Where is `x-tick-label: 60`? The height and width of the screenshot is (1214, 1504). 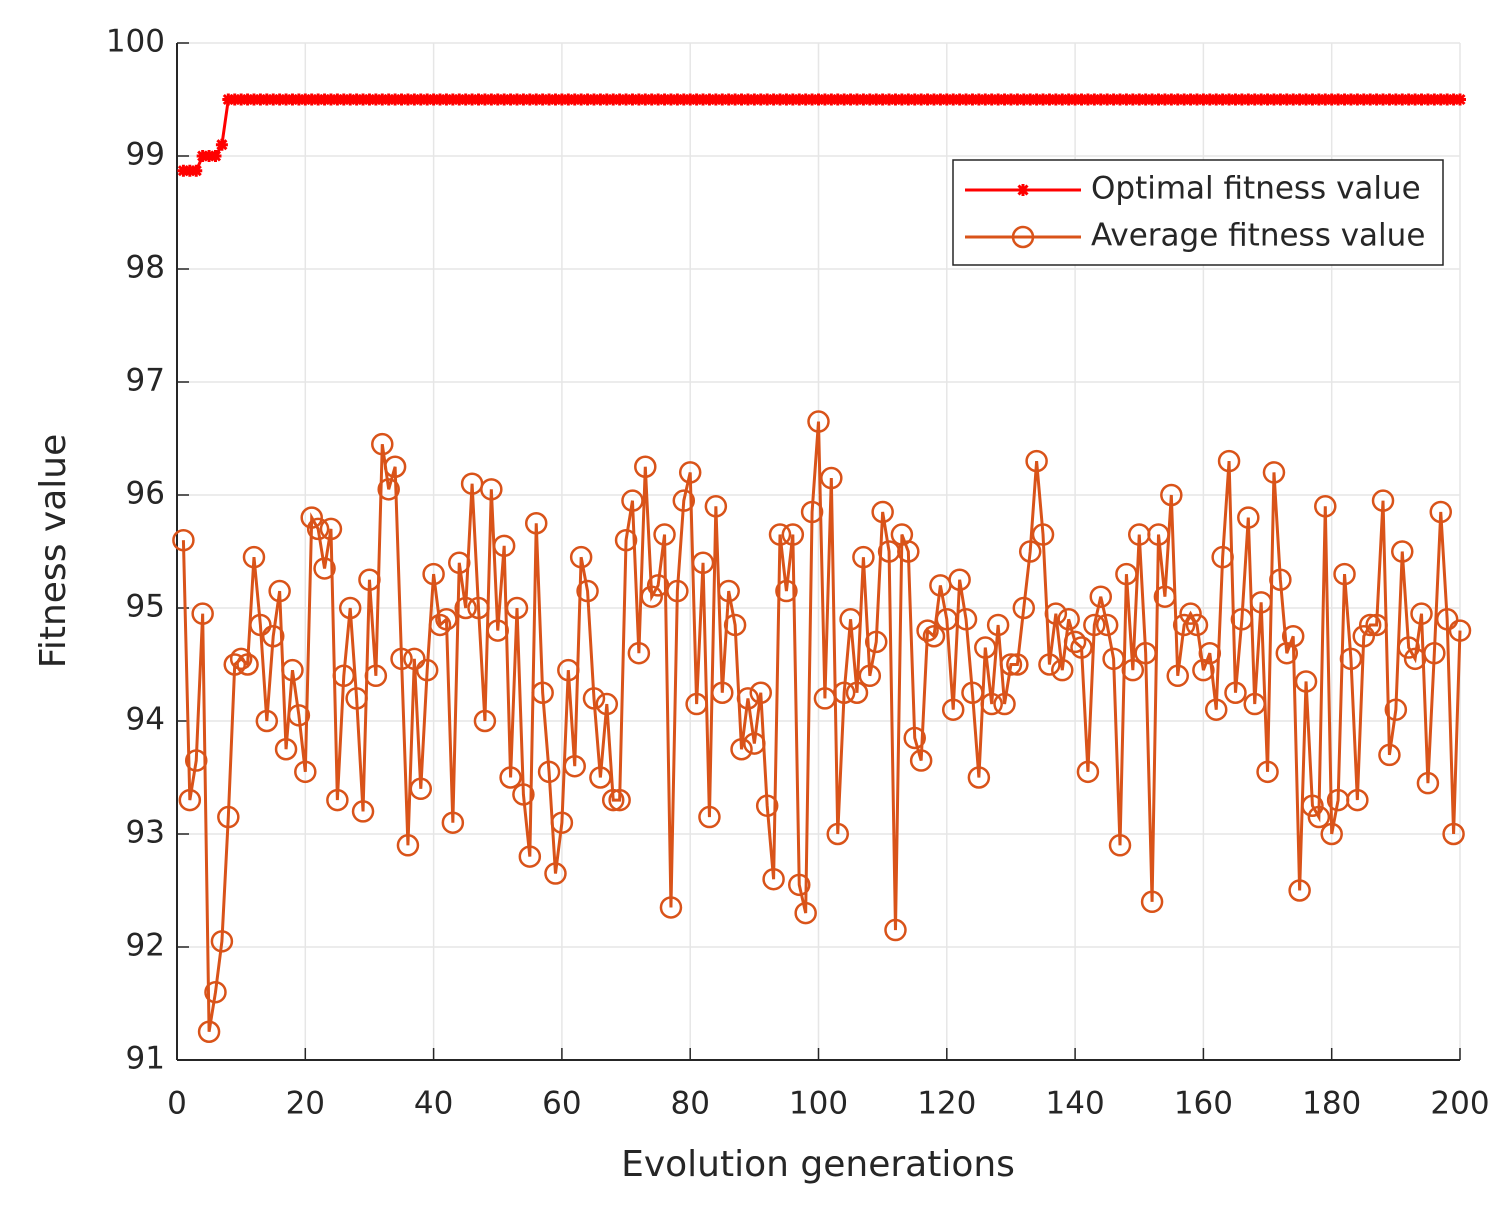
x-tick-label: 60 is located at coordinates (561, 1104).